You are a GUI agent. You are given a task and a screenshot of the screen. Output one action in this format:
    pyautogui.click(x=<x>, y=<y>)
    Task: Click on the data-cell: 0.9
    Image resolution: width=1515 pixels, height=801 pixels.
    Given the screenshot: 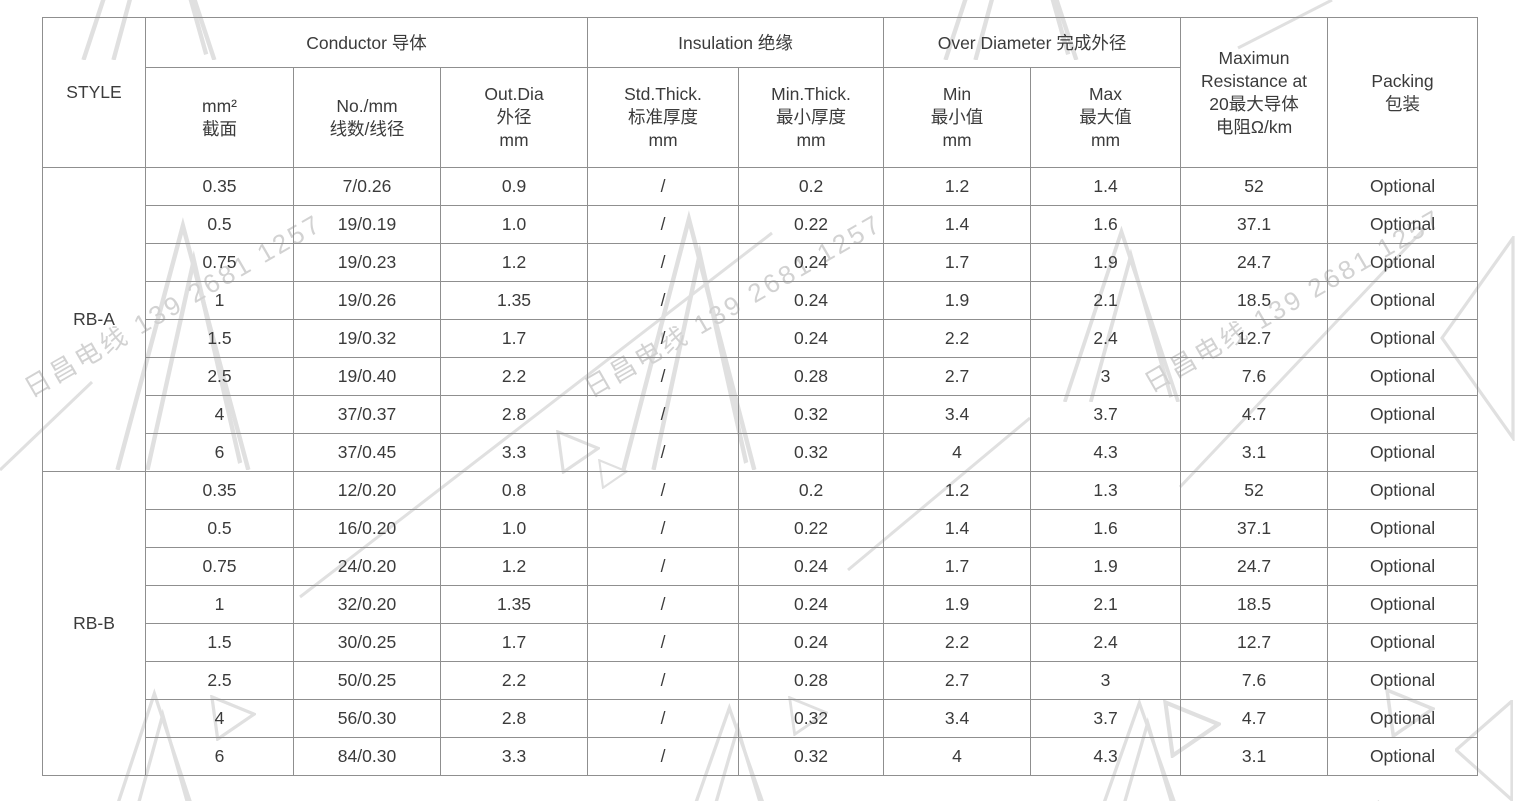 What is the action you would take?
    pyautogui.click(x=514, y=186)
    